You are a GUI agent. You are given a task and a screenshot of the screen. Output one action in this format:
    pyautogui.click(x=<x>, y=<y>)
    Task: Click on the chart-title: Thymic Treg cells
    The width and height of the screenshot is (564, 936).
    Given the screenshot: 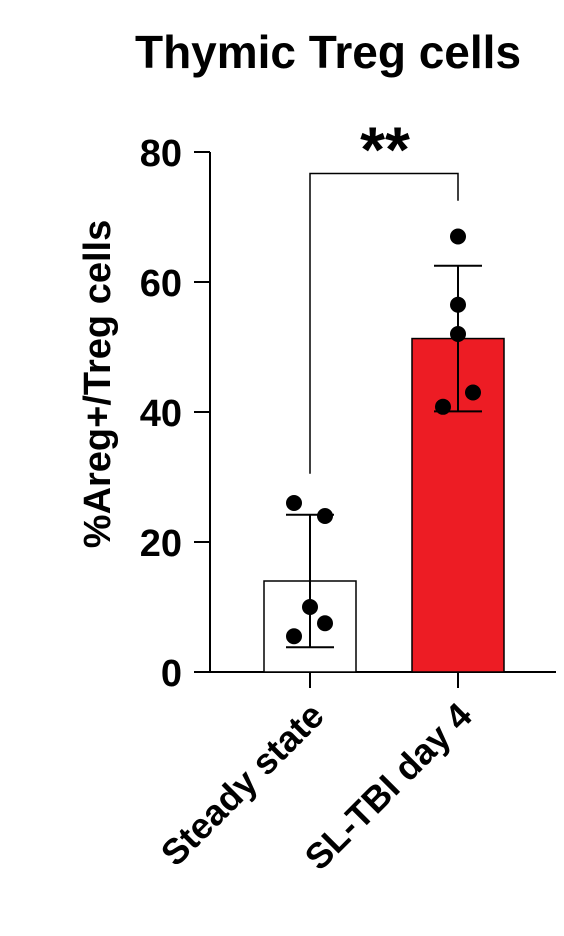 What is the action you would take?
    pyautogui.click(x=328, y=52)
    